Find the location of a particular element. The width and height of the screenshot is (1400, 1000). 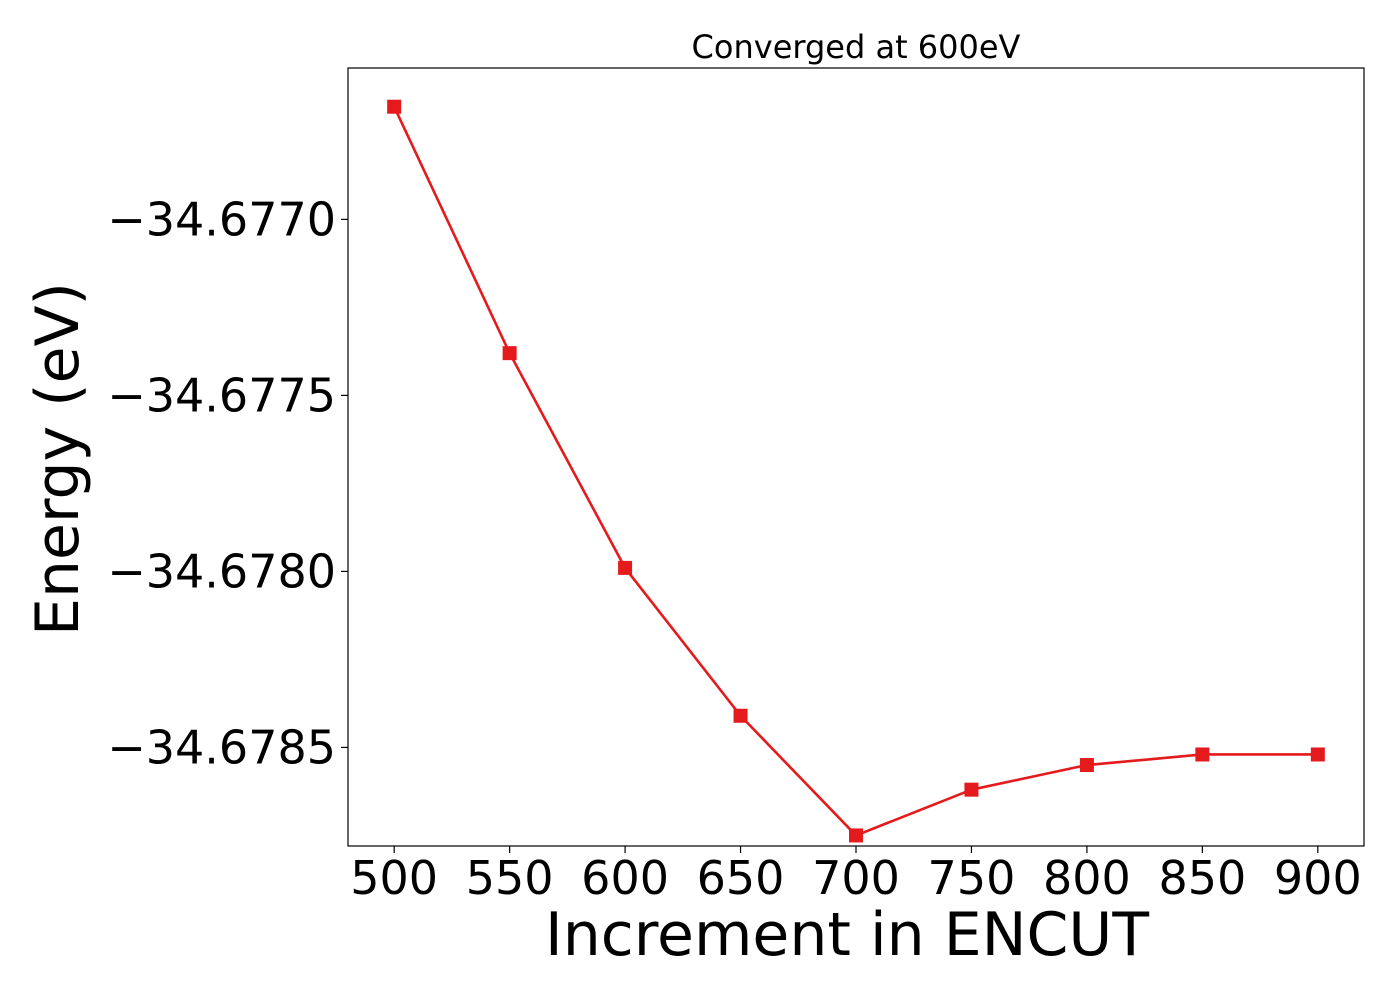

x-tick-label: 550 is located at coordinates (510, 878).